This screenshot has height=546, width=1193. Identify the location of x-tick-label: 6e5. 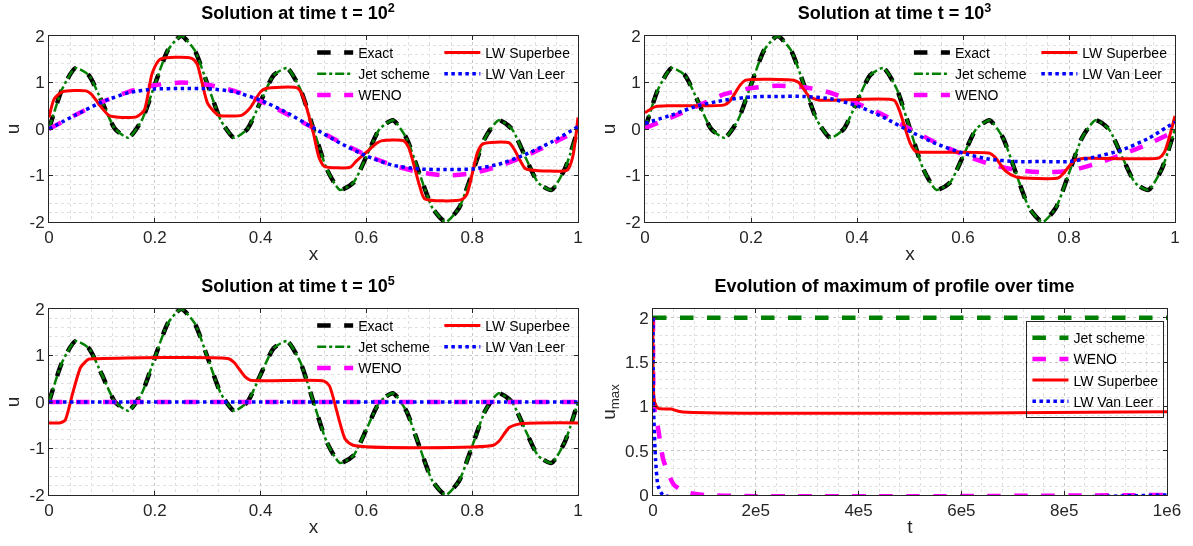
(961, 511).